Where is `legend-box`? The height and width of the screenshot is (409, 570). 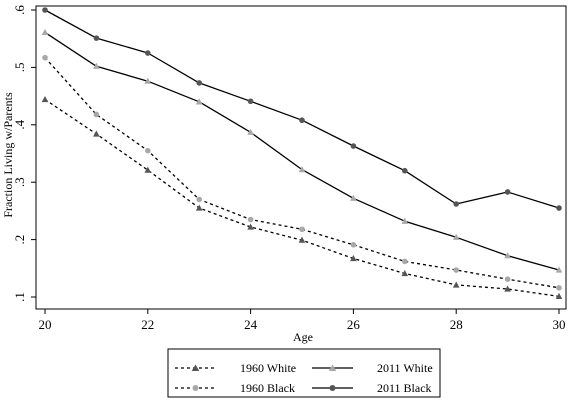
legend-box is located at coordinates (304, 373).